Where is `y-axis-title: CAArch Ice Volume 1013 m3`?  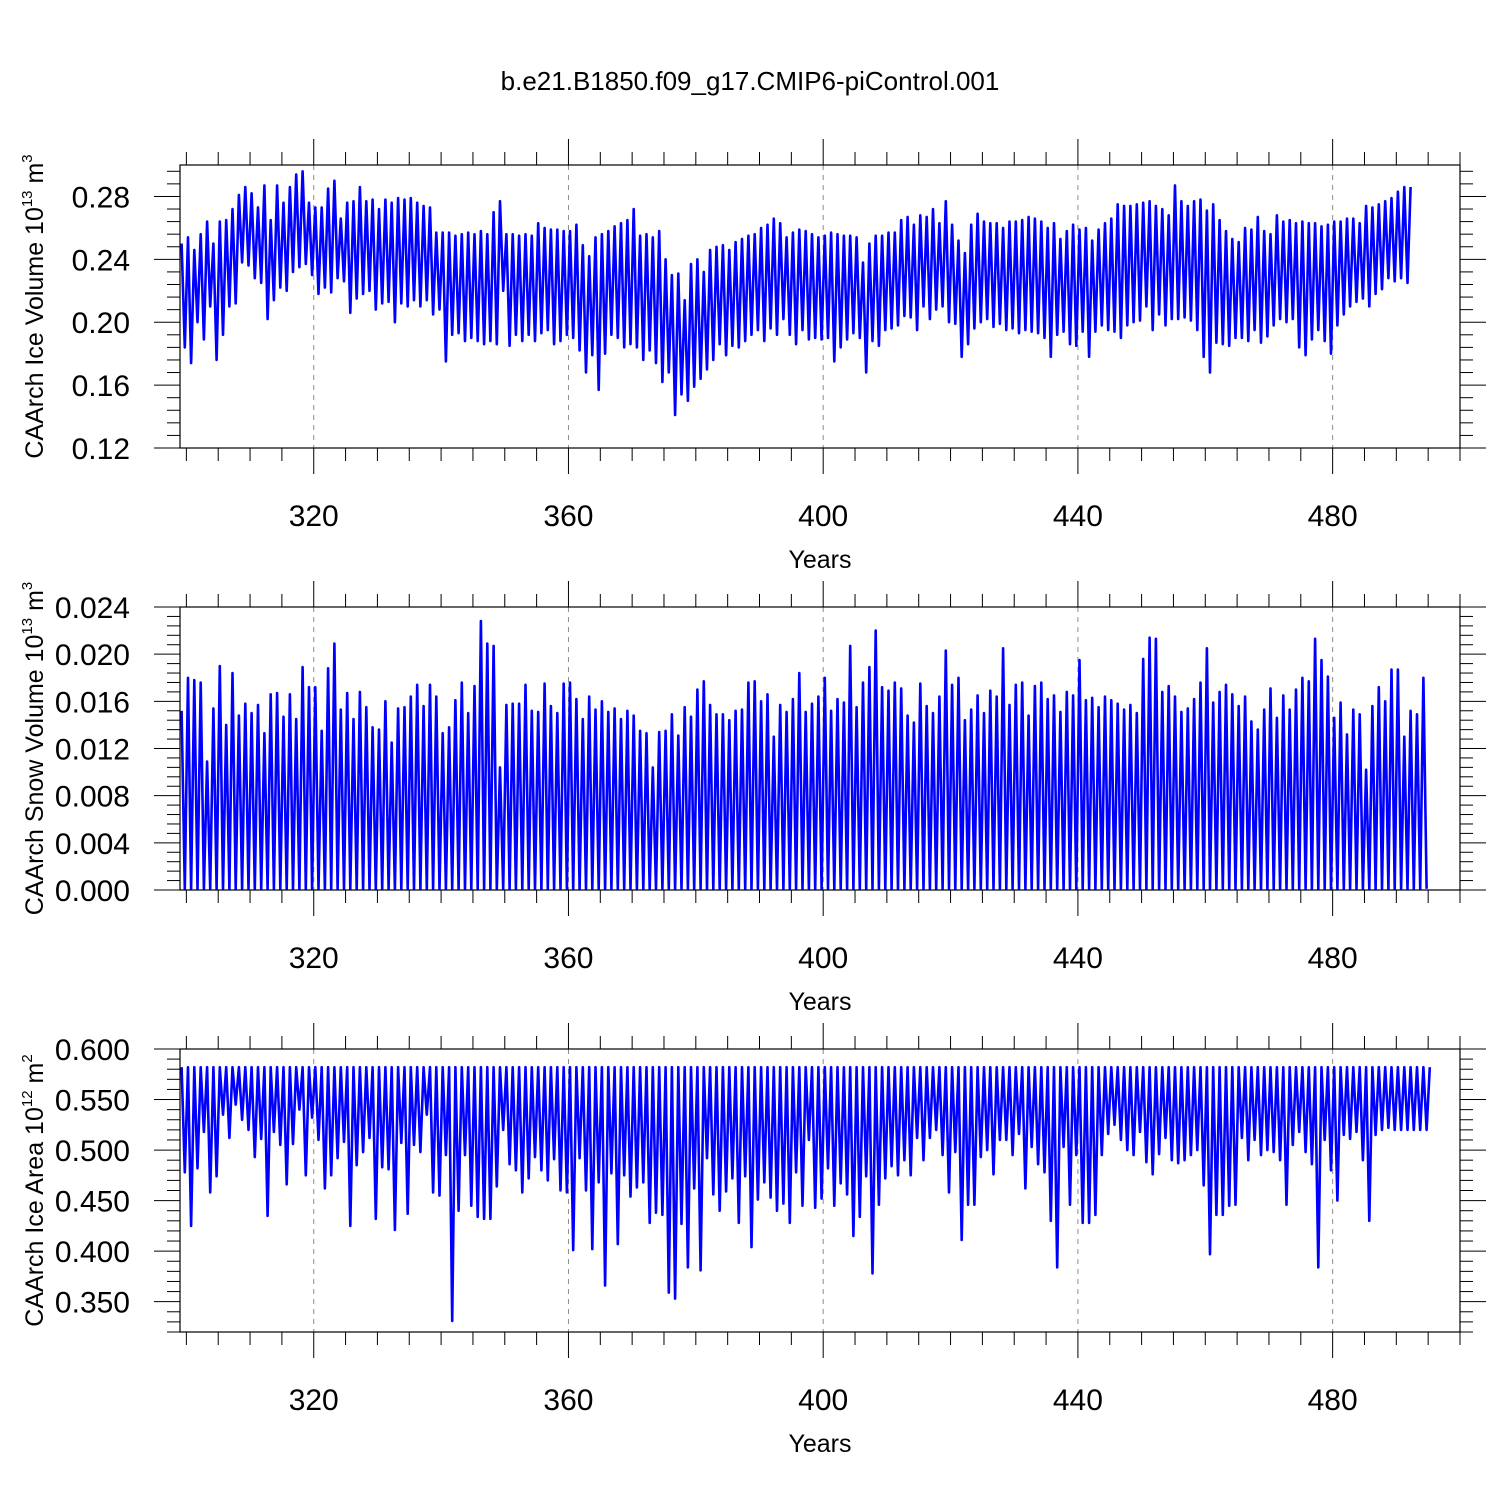
y-axis-title: CAArch Ice Volume 1013 m3 is located at coordinates (34, 306).